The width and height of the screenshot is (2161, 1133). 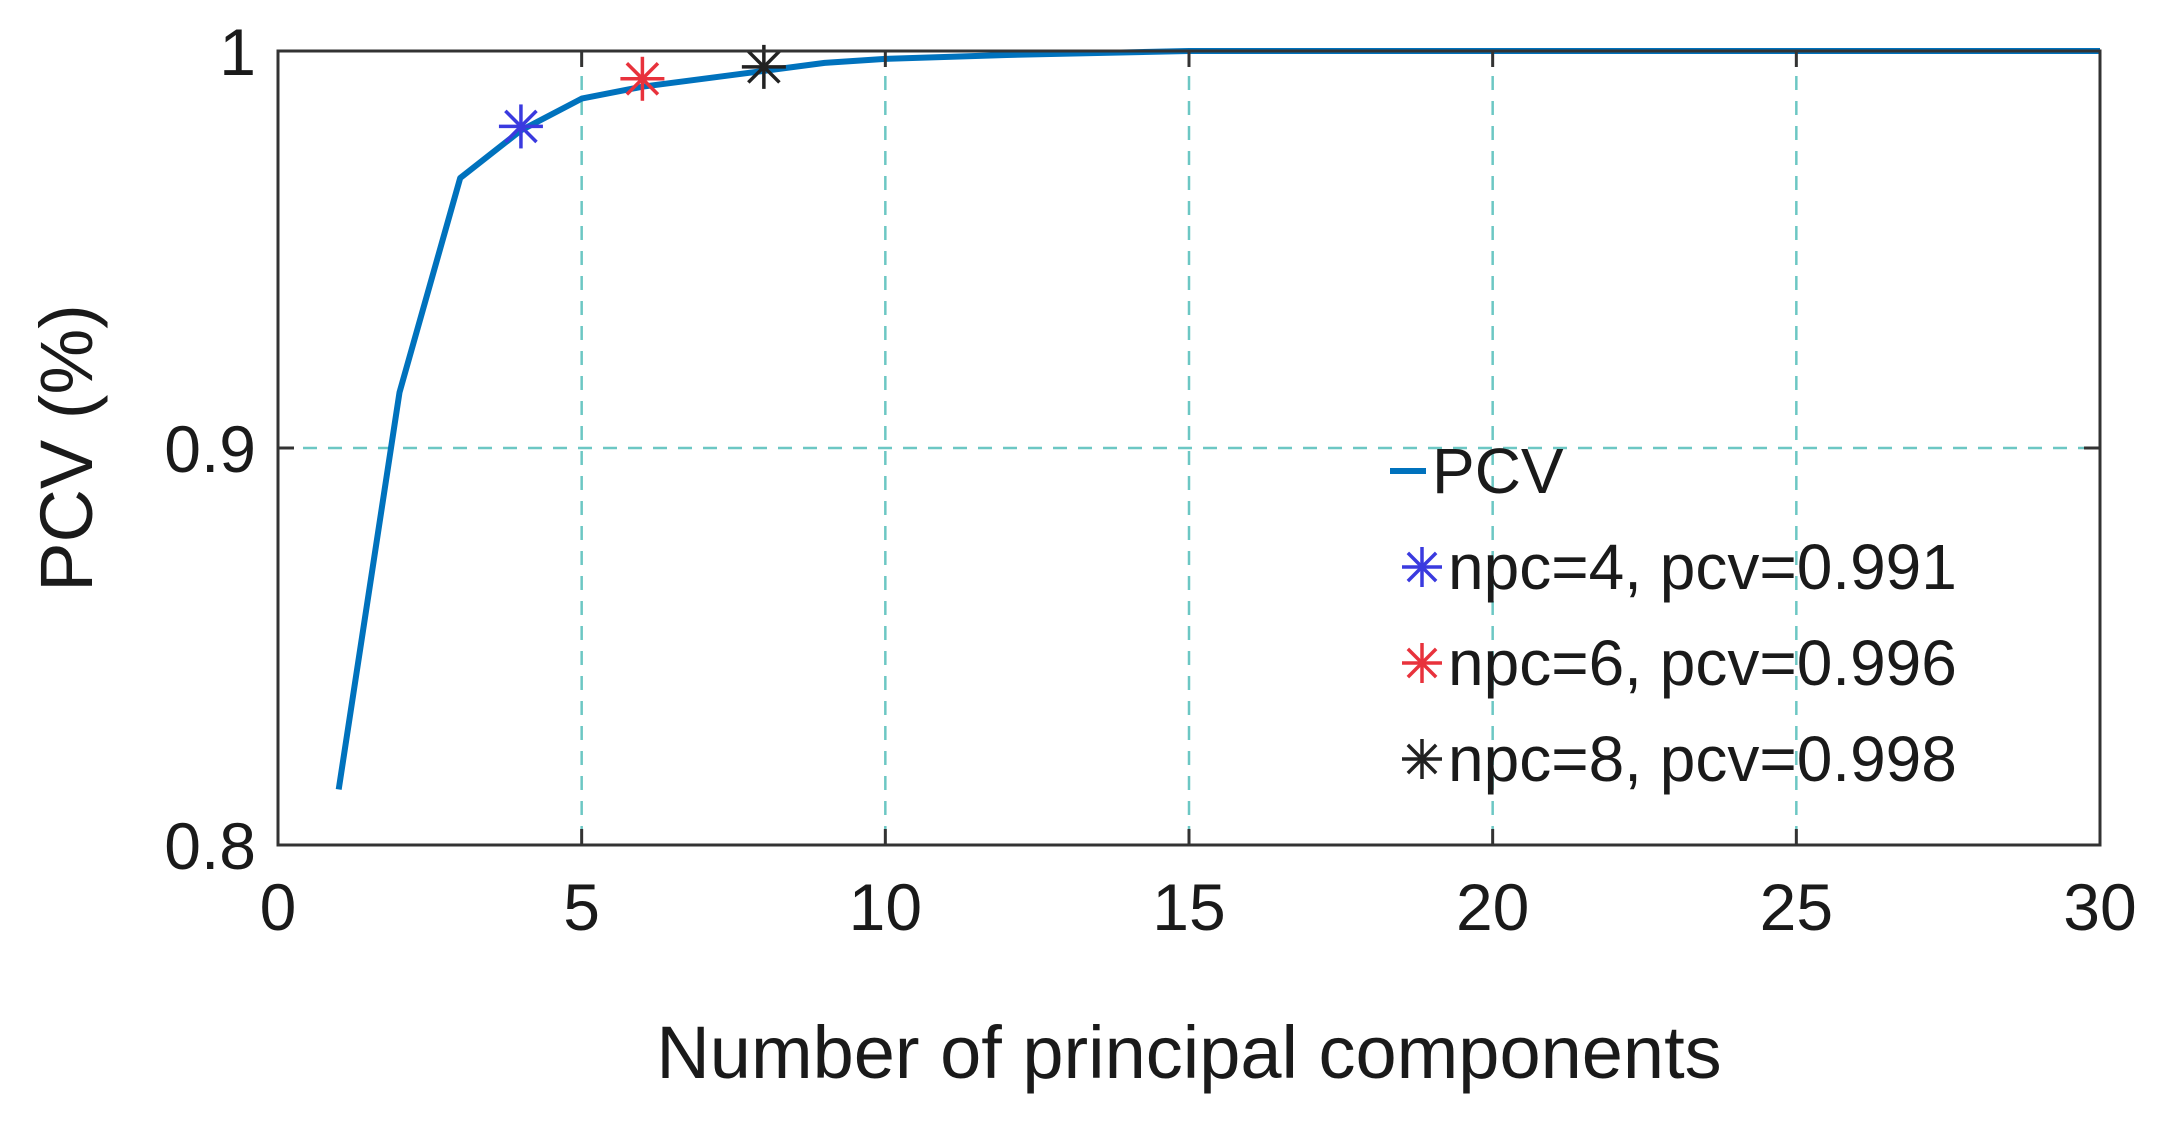 What do you see at coordinates (1188, 907) in the screenshot?
I see `x-tick-label: 15` at bounding box center [1188, 907].